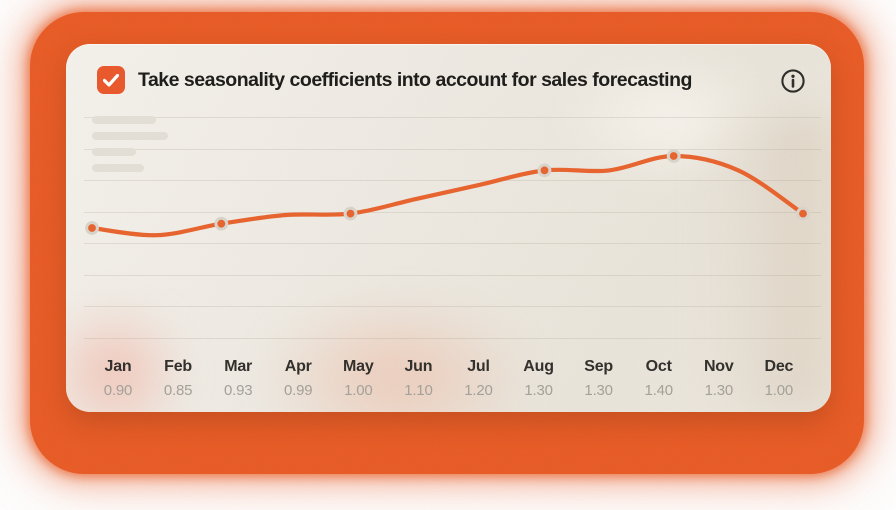 The image size is (896, 510). Describe the element at coordinates (659, 390) in the screenshot. I see `month-value: 1.40` at that location.